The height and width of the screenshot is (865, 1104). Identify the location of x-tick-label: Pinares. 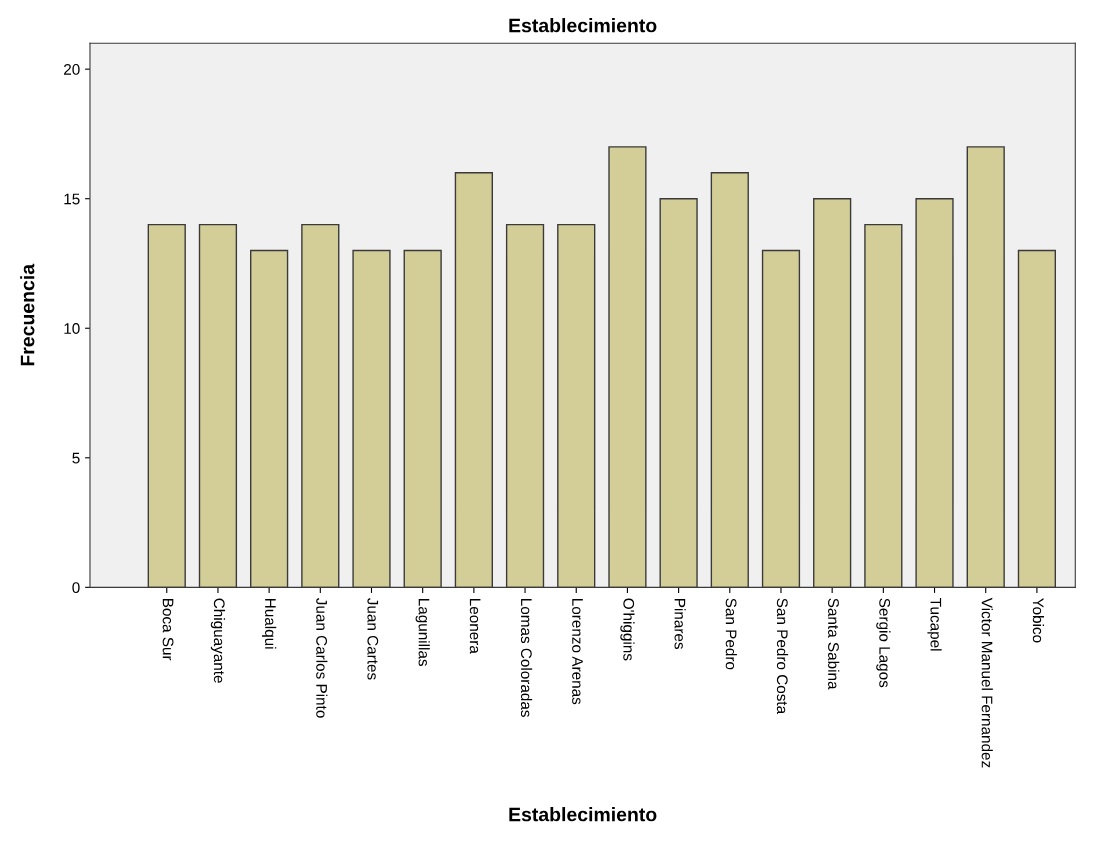
(680, 624).